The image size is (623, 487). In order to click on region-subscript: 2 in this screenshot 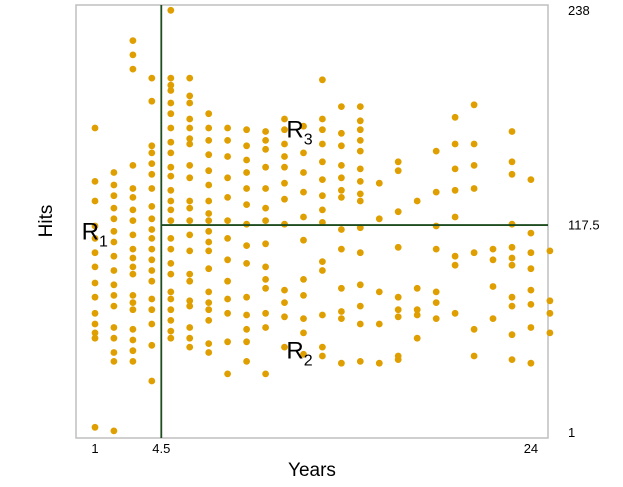, I will do `click(308, 361)`.